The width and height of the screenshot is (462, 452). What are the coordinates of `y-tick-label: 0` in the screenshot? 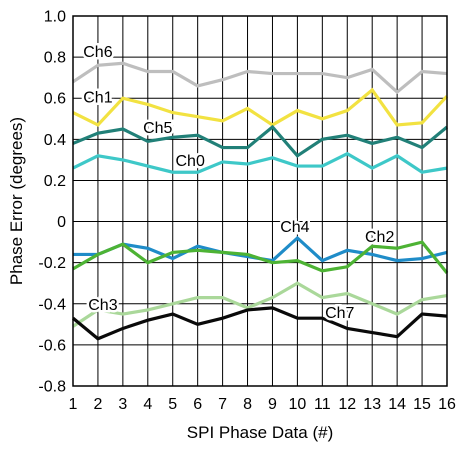 It's located at (61, 222).